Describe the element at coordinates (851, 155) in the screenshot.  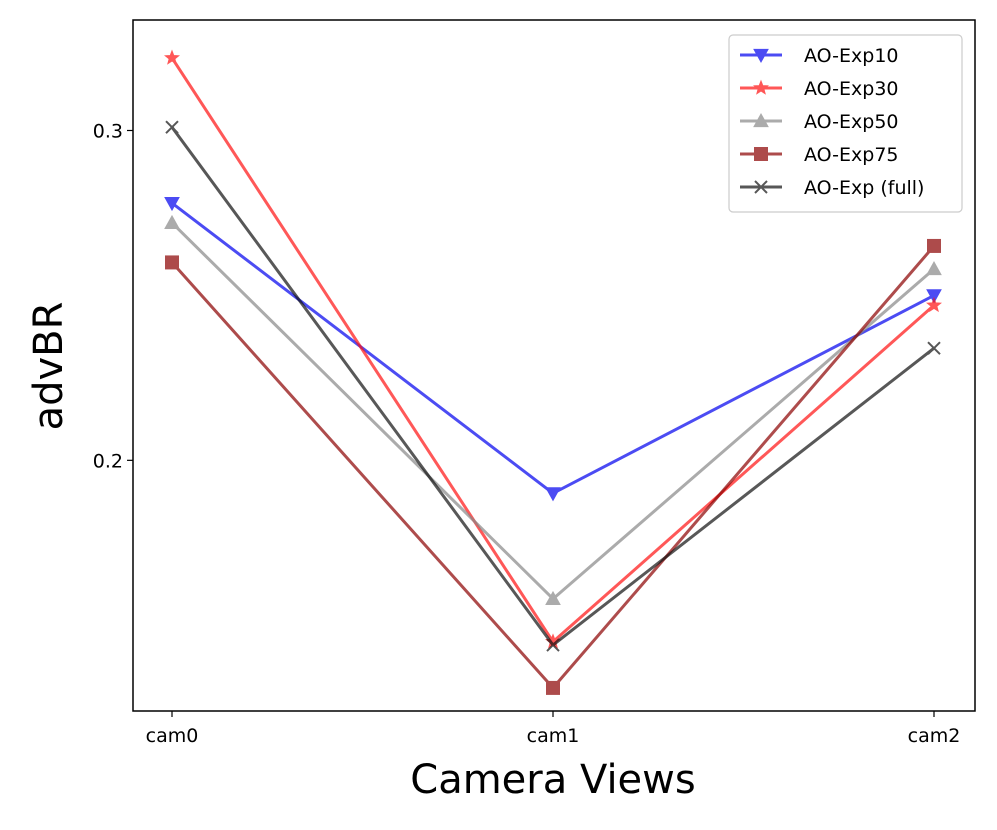
I see `legend-label: AO-Exp75` at that location.